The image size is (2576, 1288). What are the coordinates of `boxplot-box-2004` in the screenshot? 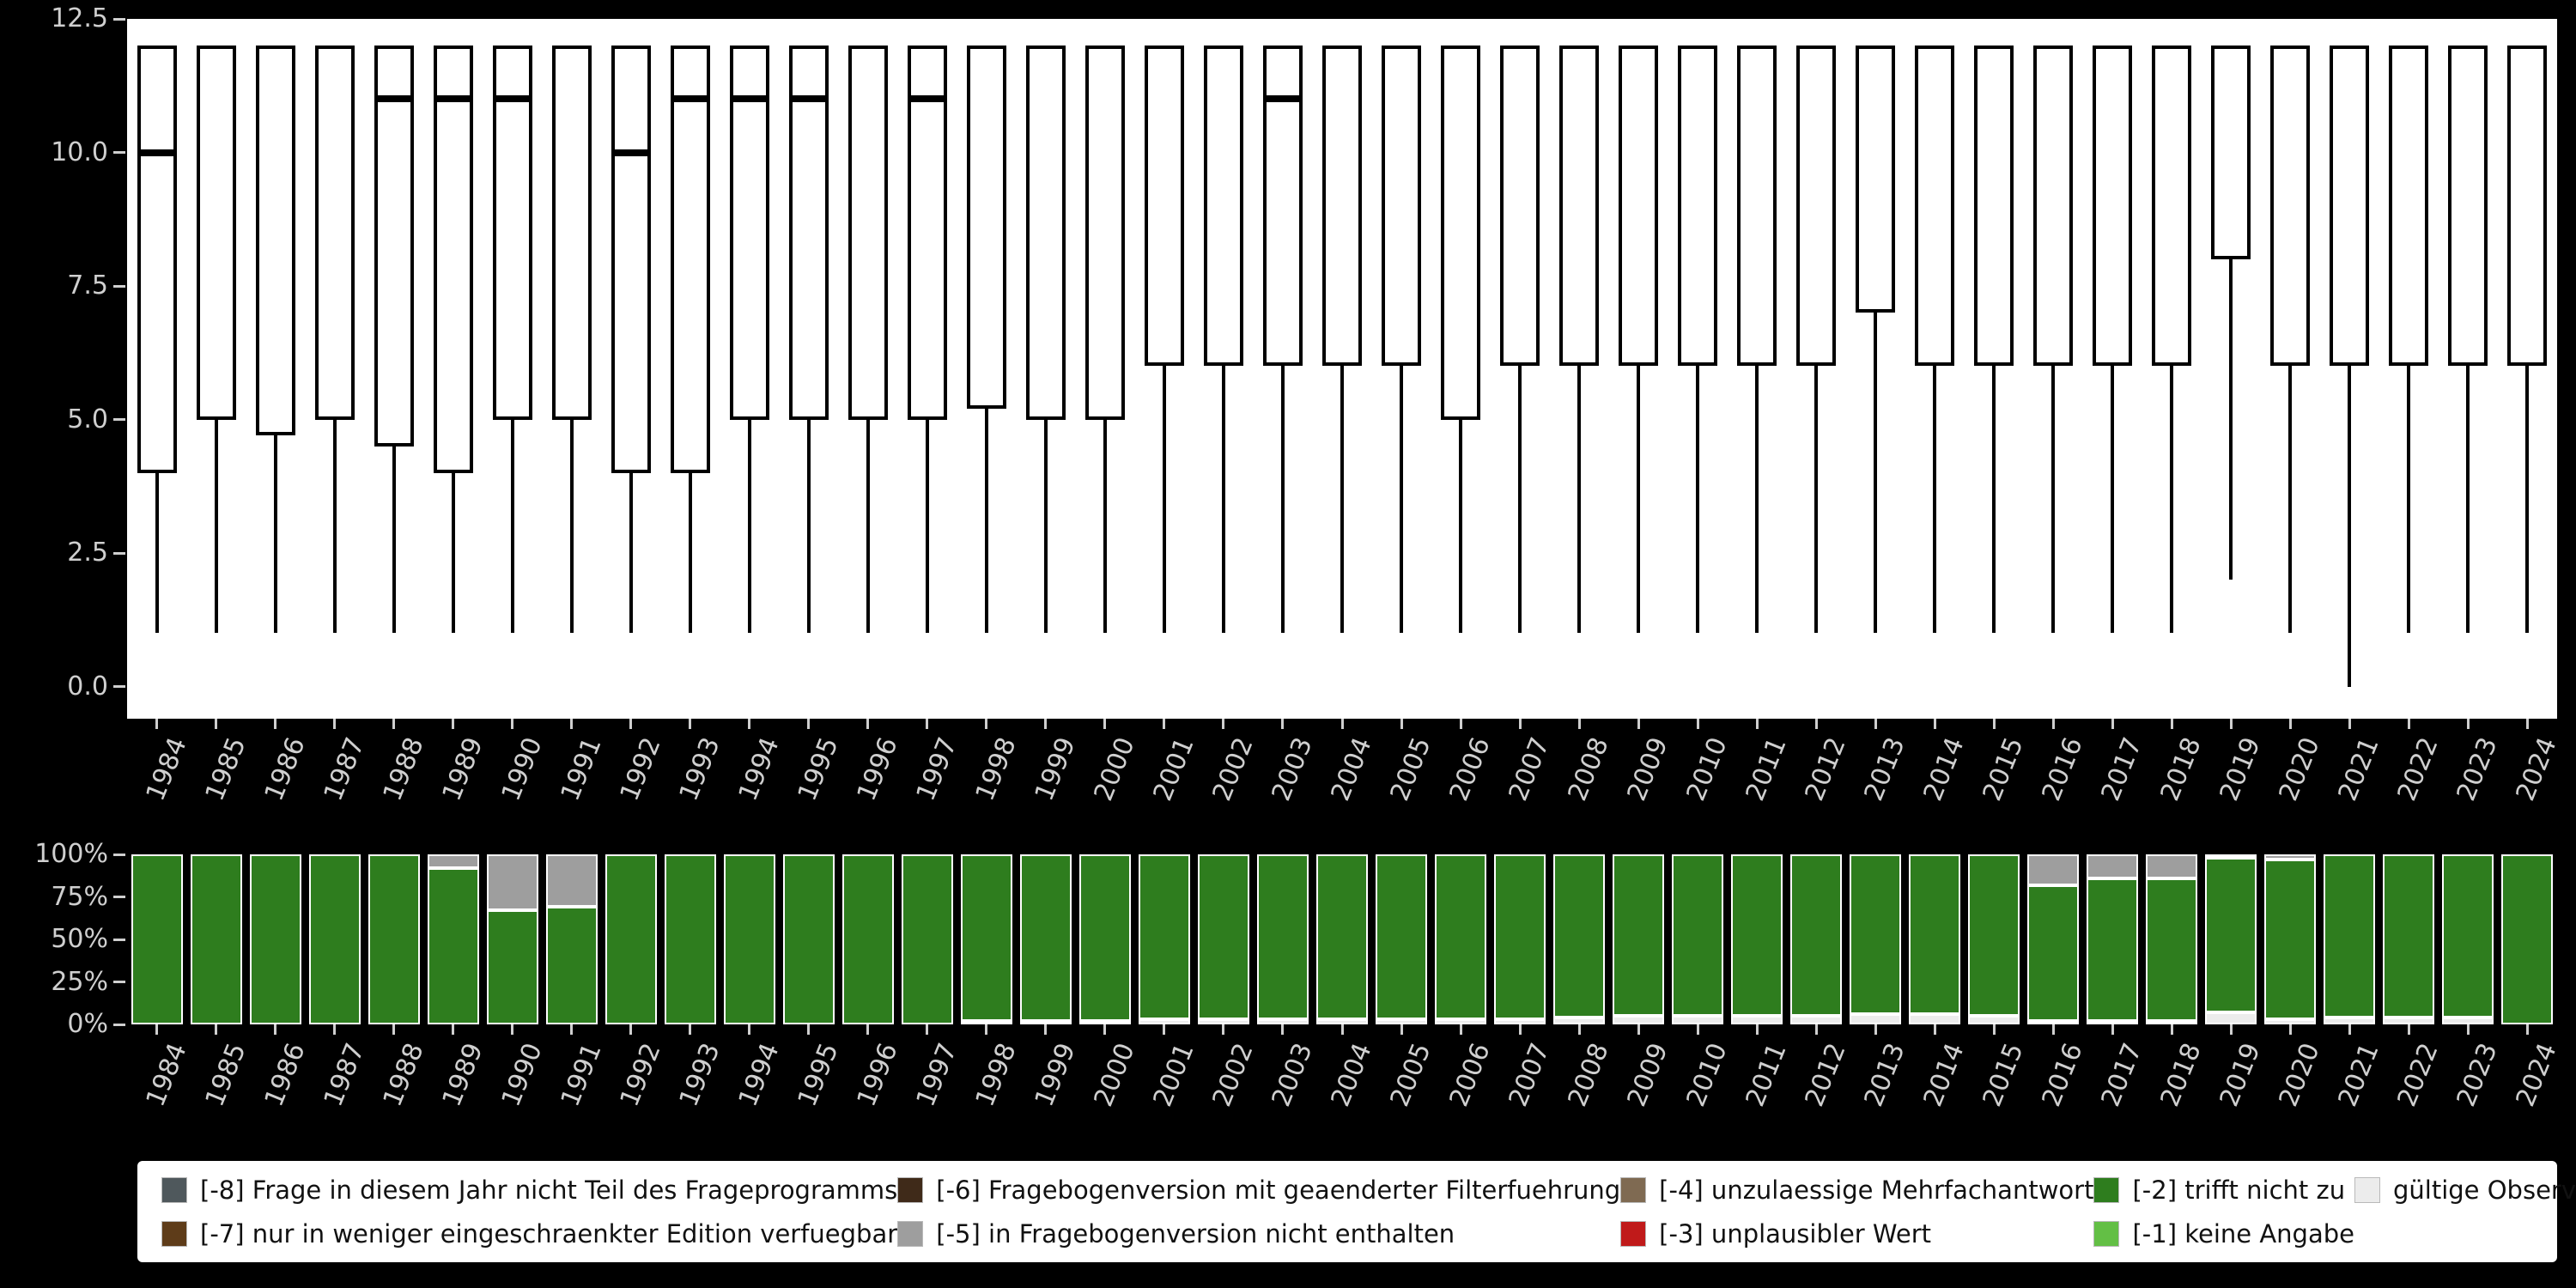 It's located at (1342, 207).